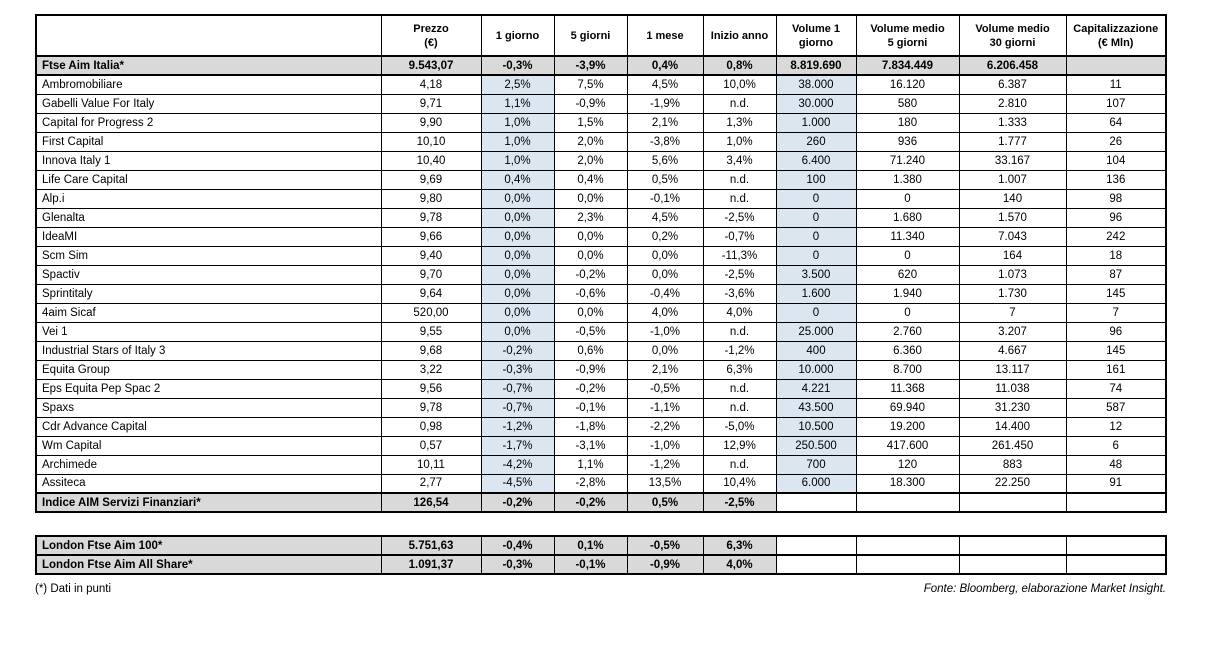  What do you see at coordinates (1116, 274) in the screenshot?
I see `cell-capitalizzazione: 87` at bounding box center [1116, 274].